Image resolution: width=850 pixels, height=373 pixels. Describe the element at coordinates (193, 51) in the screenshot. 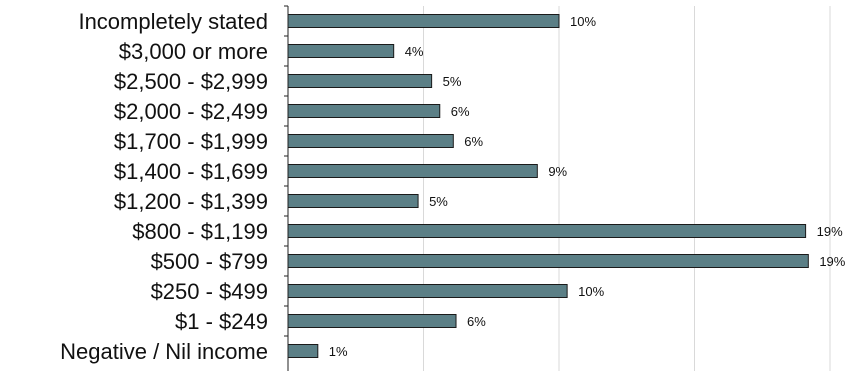

I see `category-label: $3,000 or more` at that location.